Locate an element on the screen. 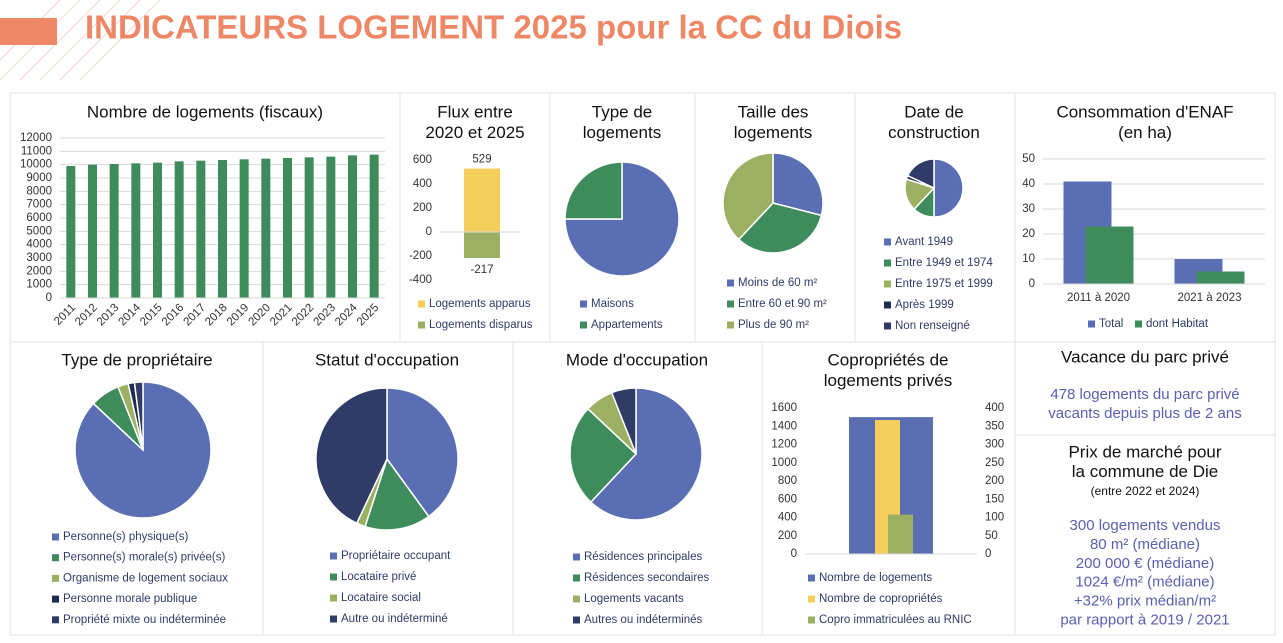 This screenshot has width=1283, height=643. chart-title: Type de is located at coordinates (622, 111).